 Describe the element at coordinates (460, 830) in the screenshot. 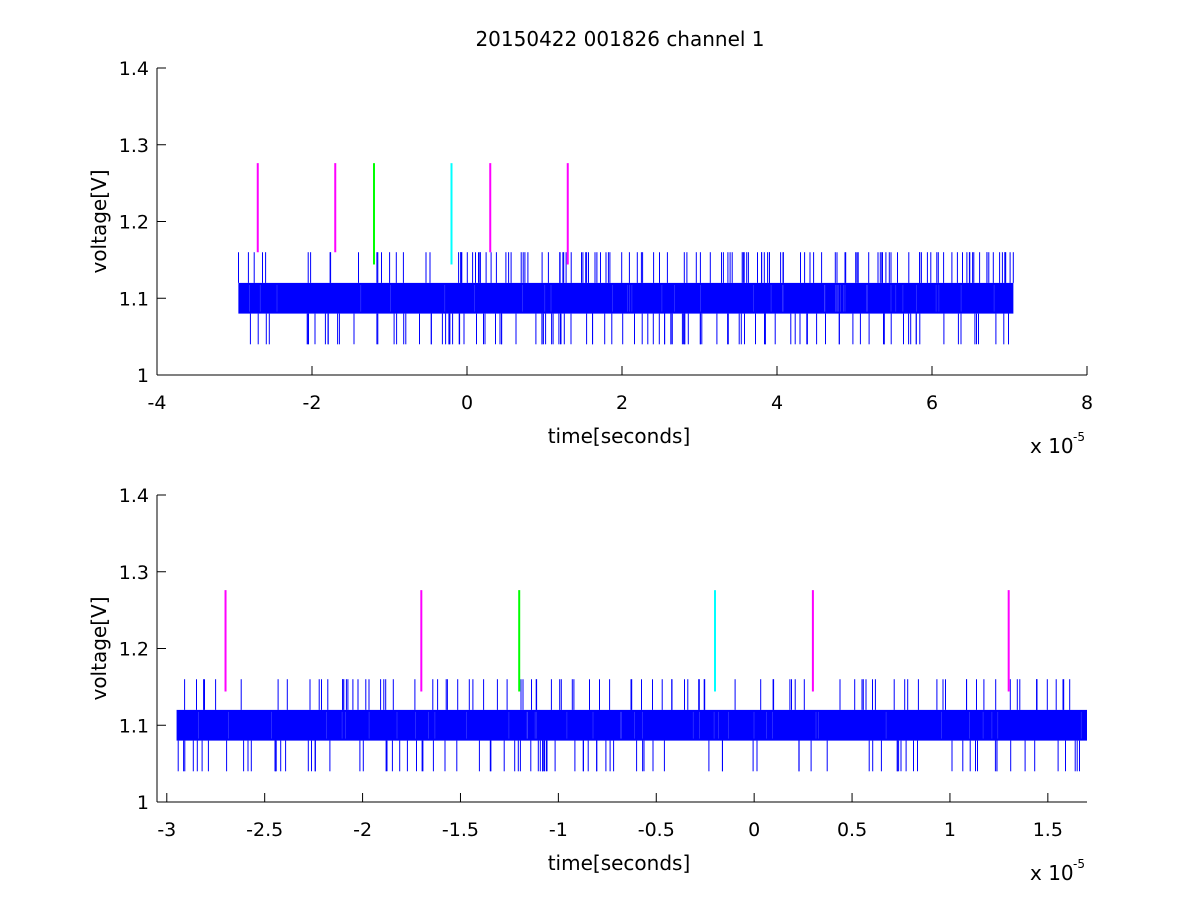

I see `x-tick-label: -1.5` at that location.